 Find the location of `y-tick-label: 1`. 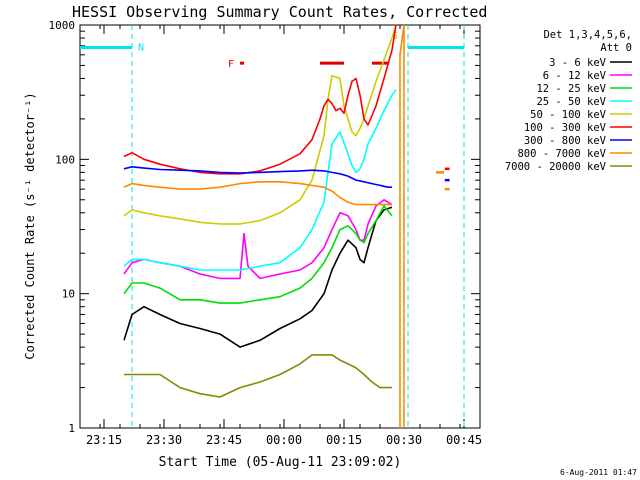

y-tick-label: 1 is located at coordinates (71, 428).